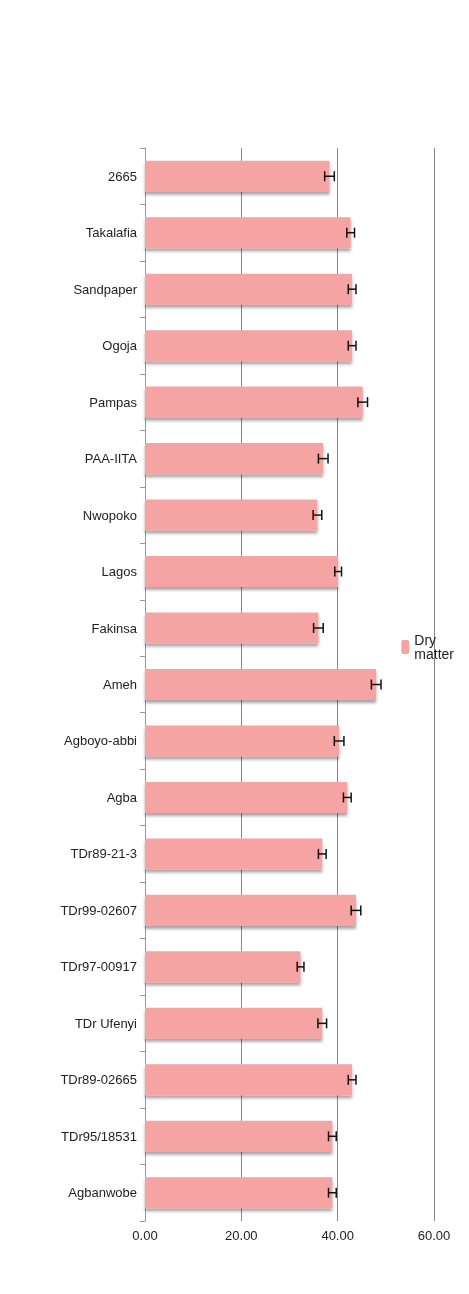 This screenshot has width=469, height=1294. Describe the element at coordinates (337, 1235) in the screenshot. I see `x-tick-label: 40.00` at that location.